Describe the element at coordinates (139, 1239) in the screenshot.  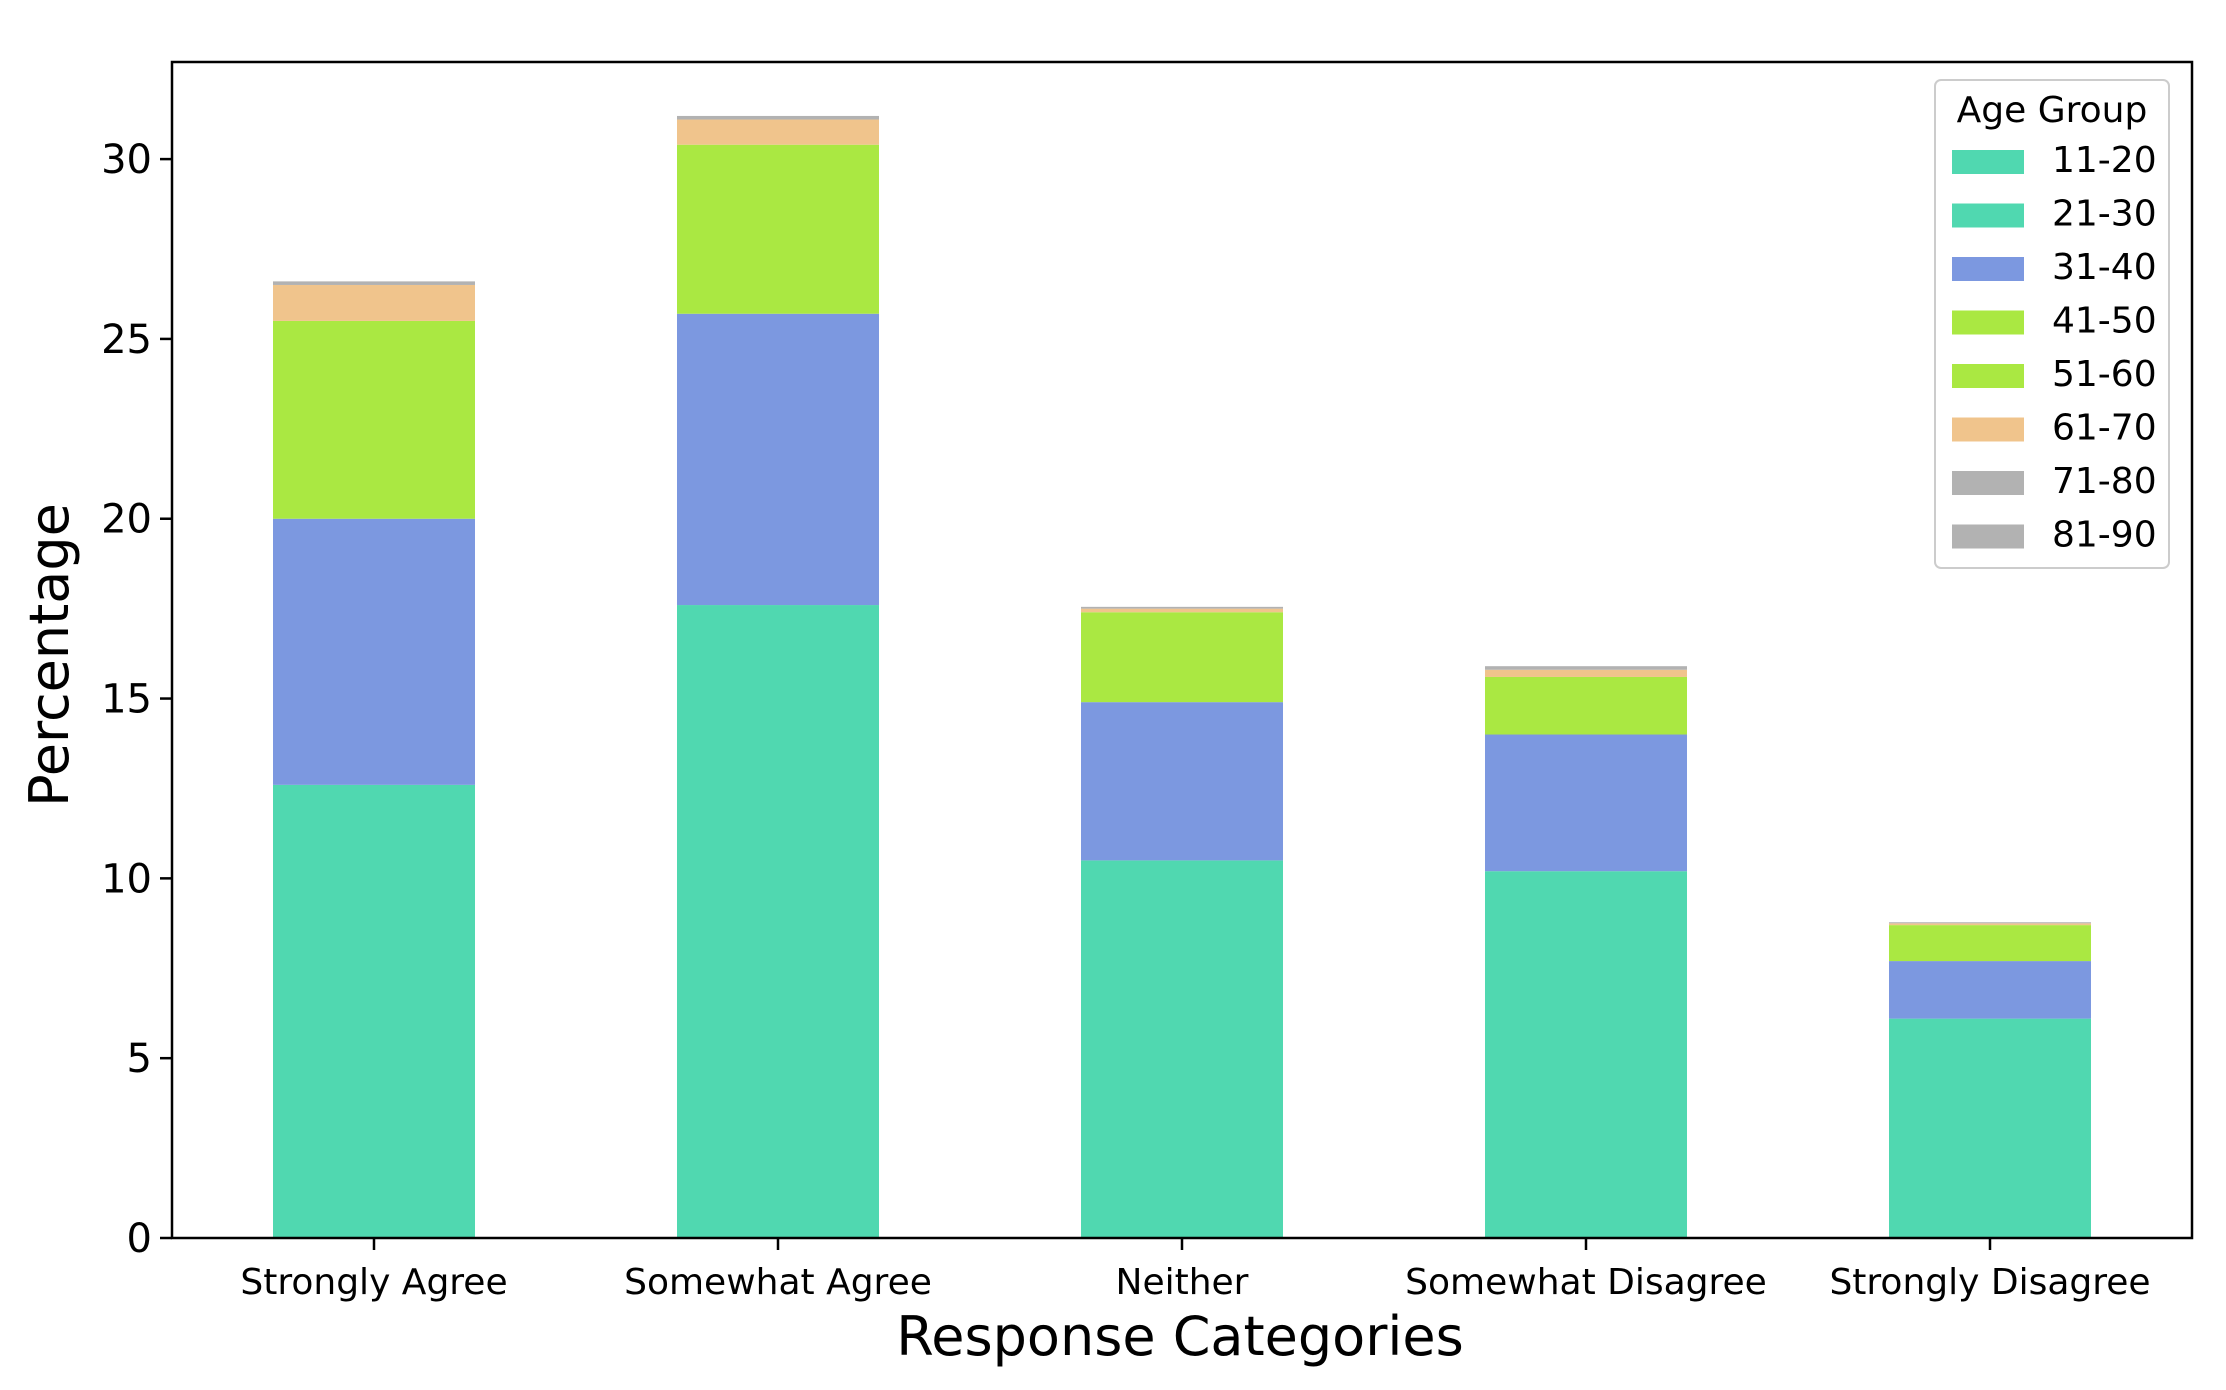
I see `y-tick-label: 0` at that location.